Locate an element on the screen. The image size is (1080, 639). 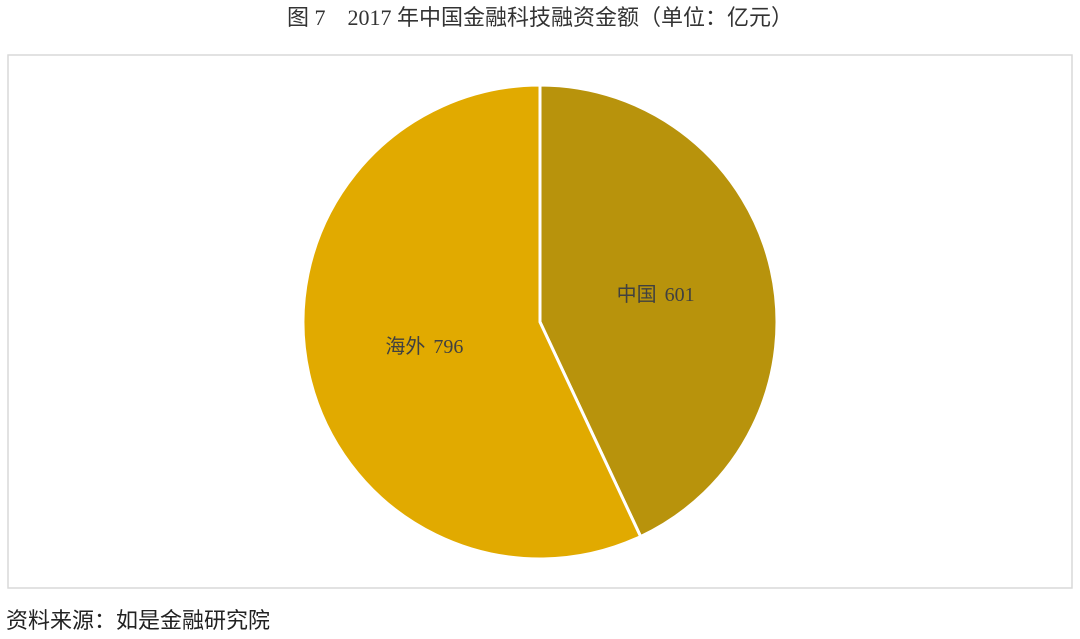
data-label: 海外 796 is located at coordinates (424, 345).